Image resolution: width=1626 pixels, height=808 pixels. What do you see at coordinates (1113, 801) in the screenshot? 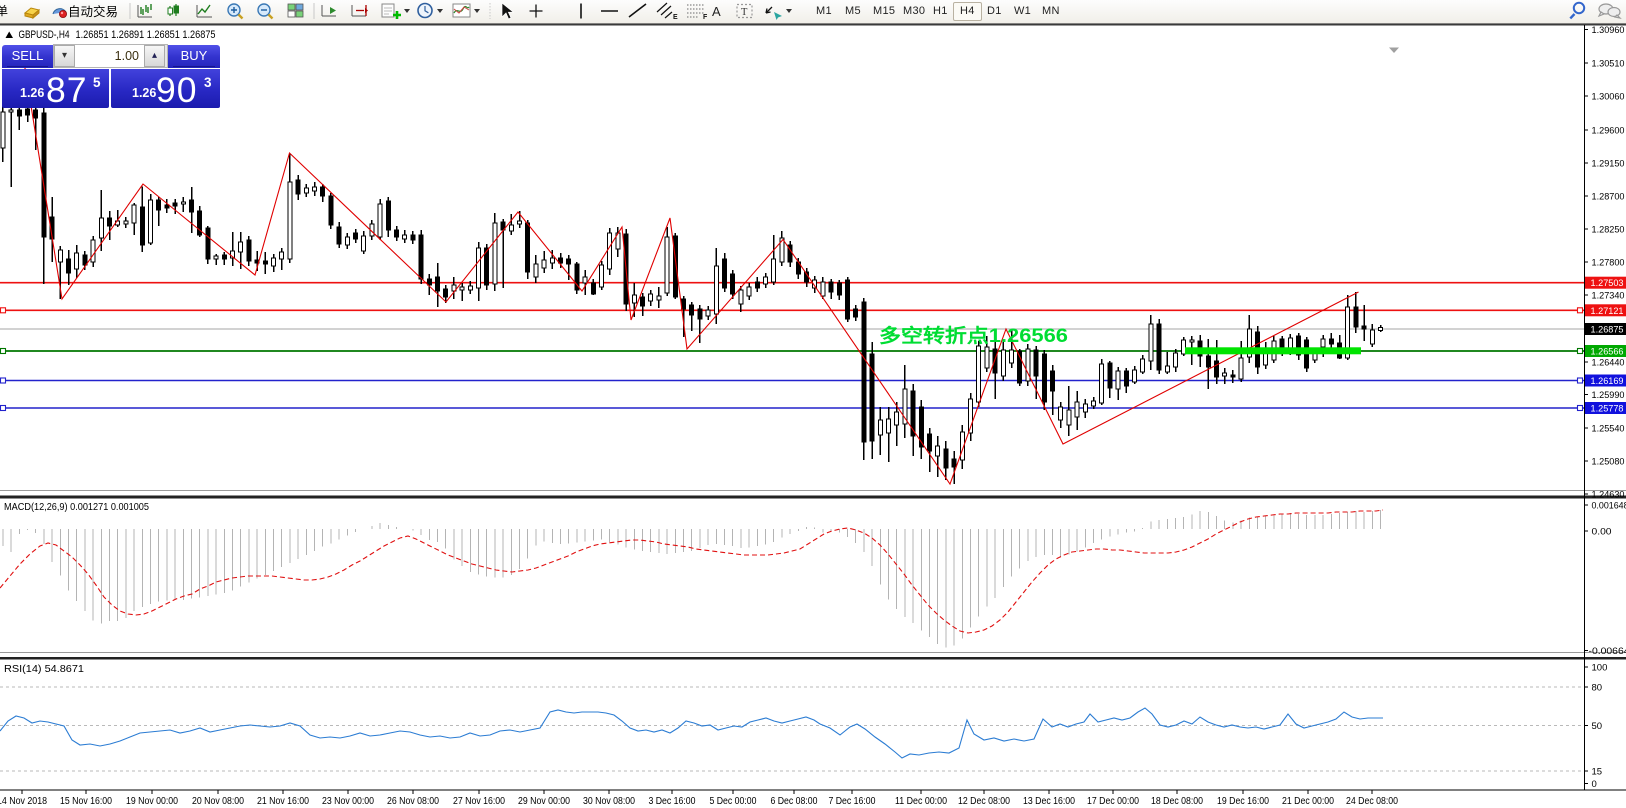
I see `svg-text: 17 Dec 00:00` at bounding box center [1113, 801].